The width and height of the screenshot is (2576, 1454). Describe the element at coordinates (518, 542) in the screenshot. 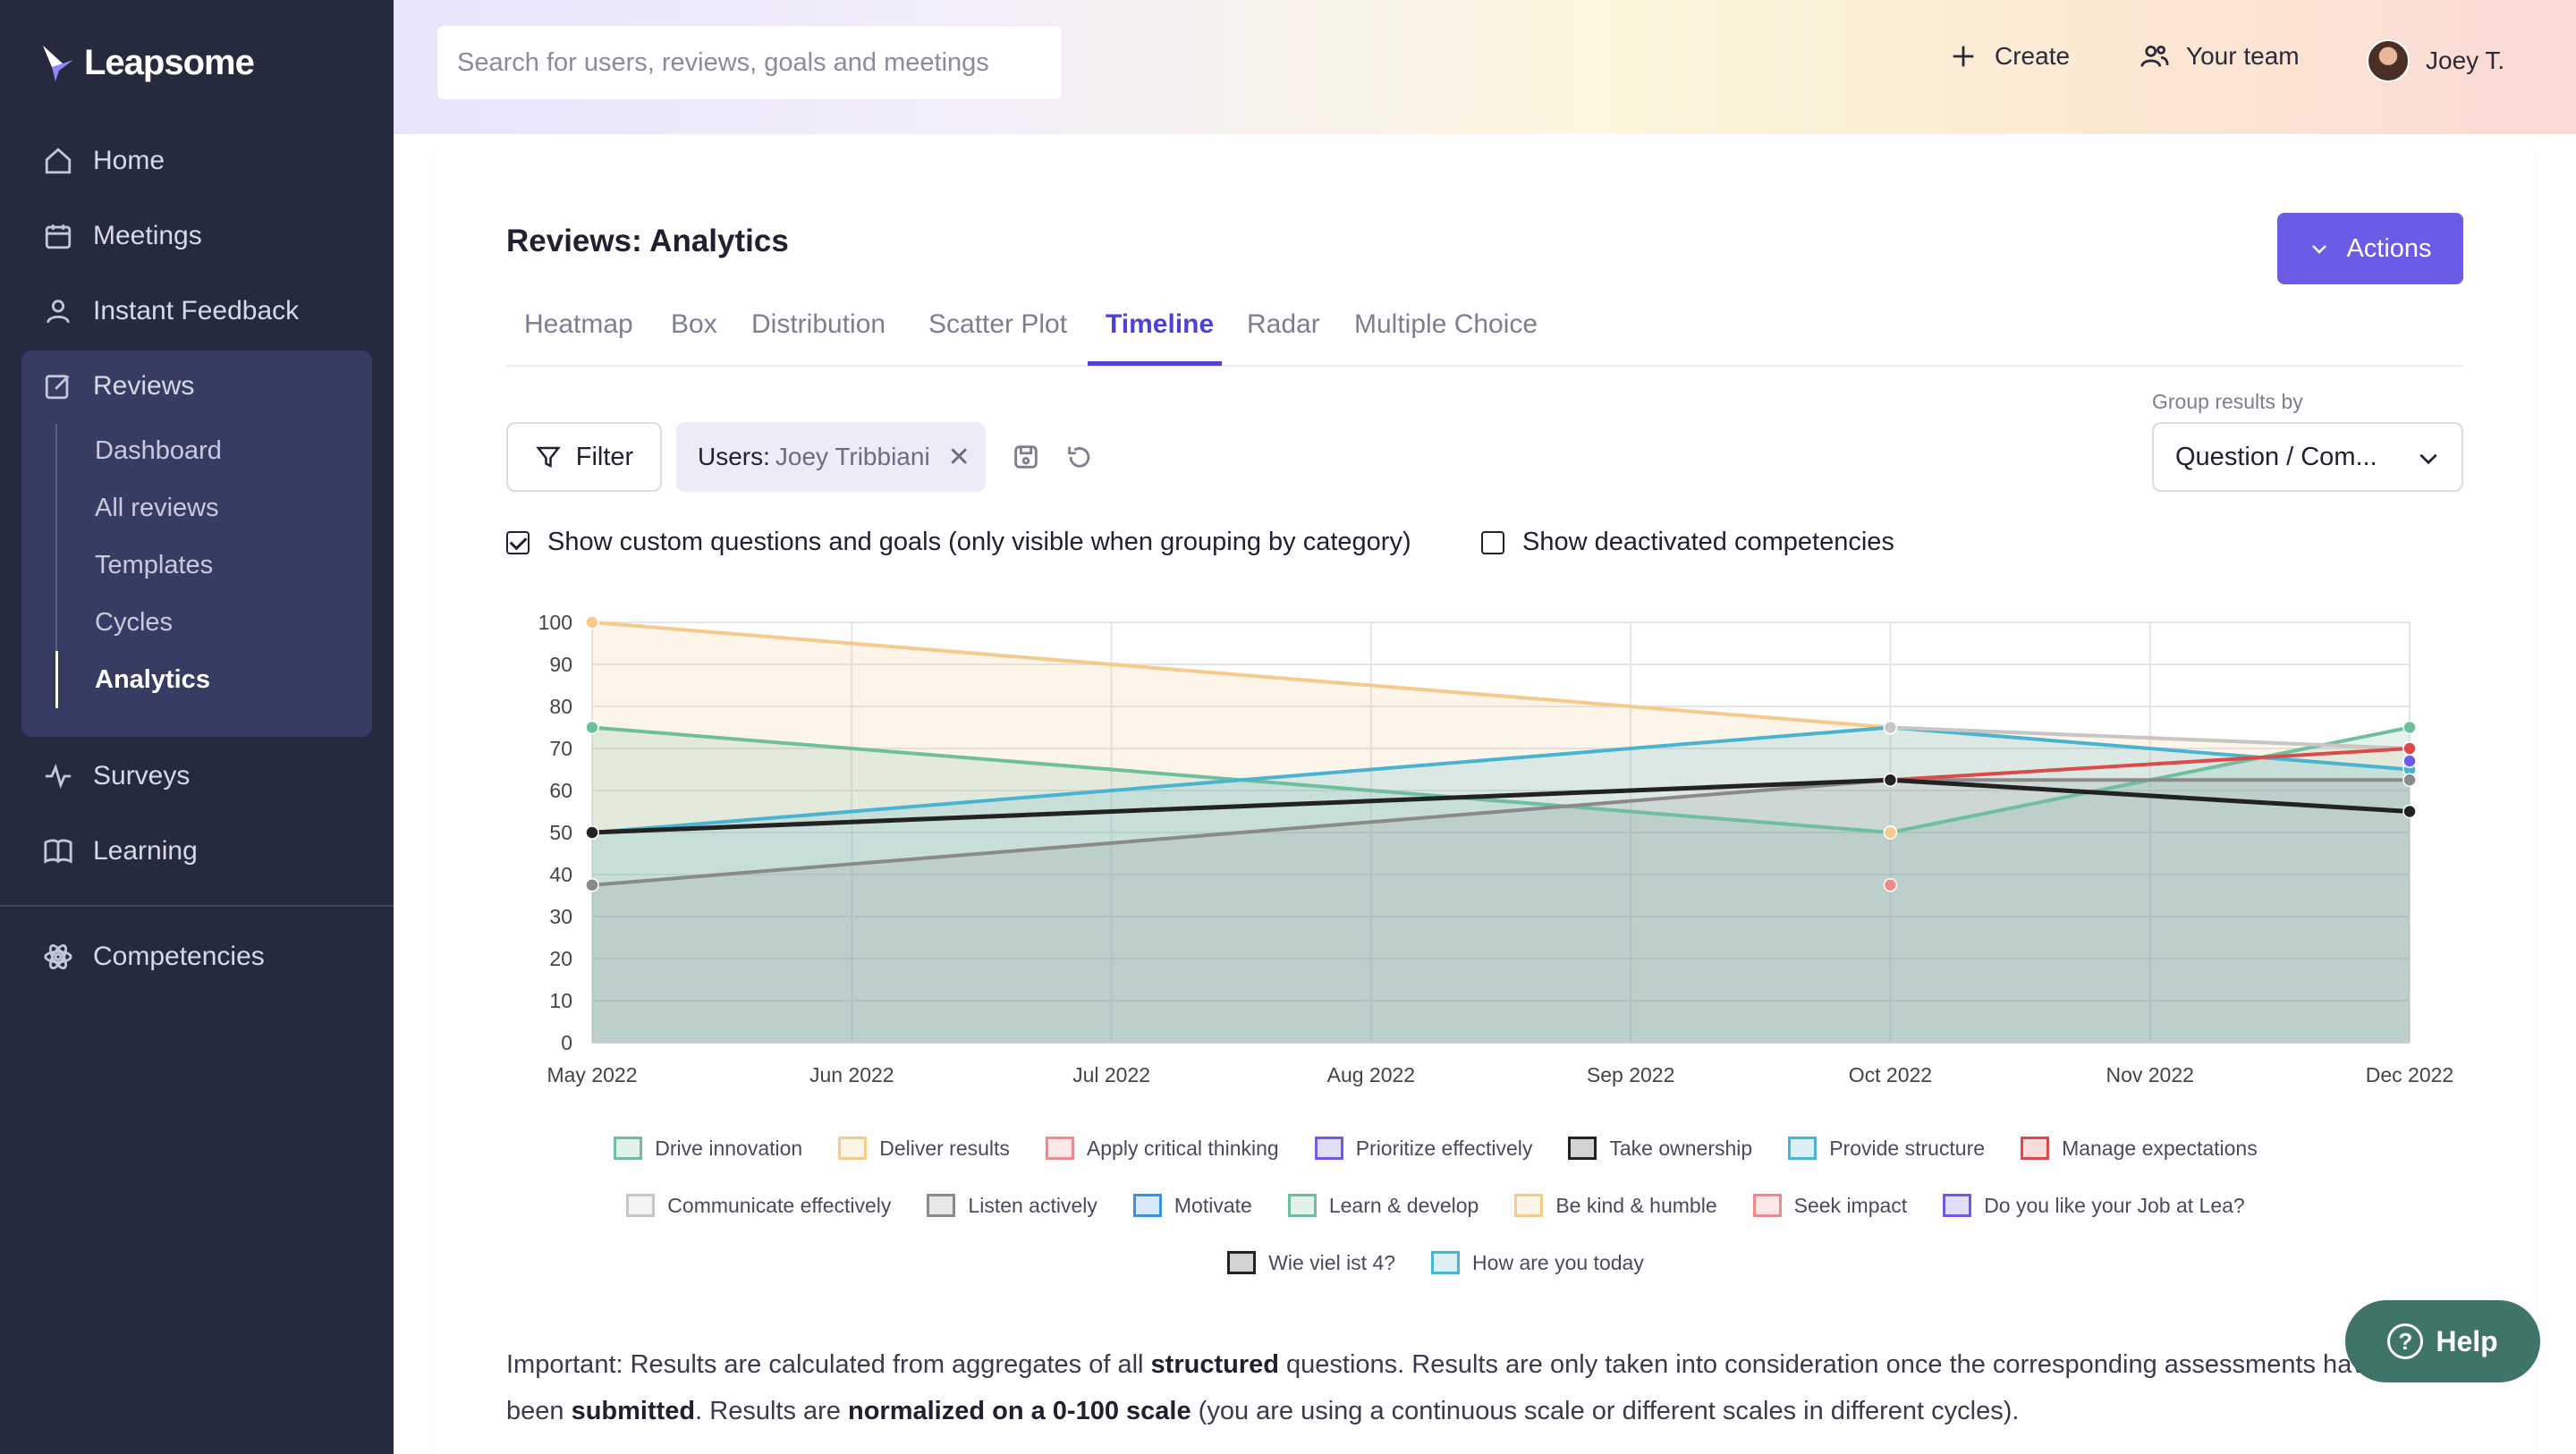

I see `checkbox-checked` at that location.